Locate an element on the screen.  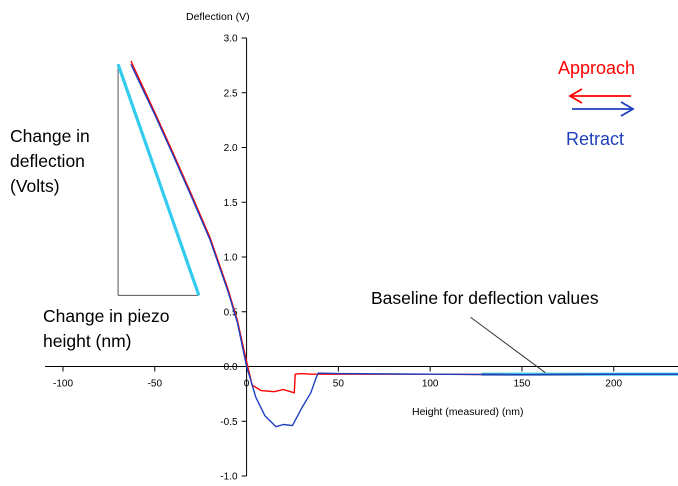
x-tick-label: 50 is located at coordinates (339, 384).